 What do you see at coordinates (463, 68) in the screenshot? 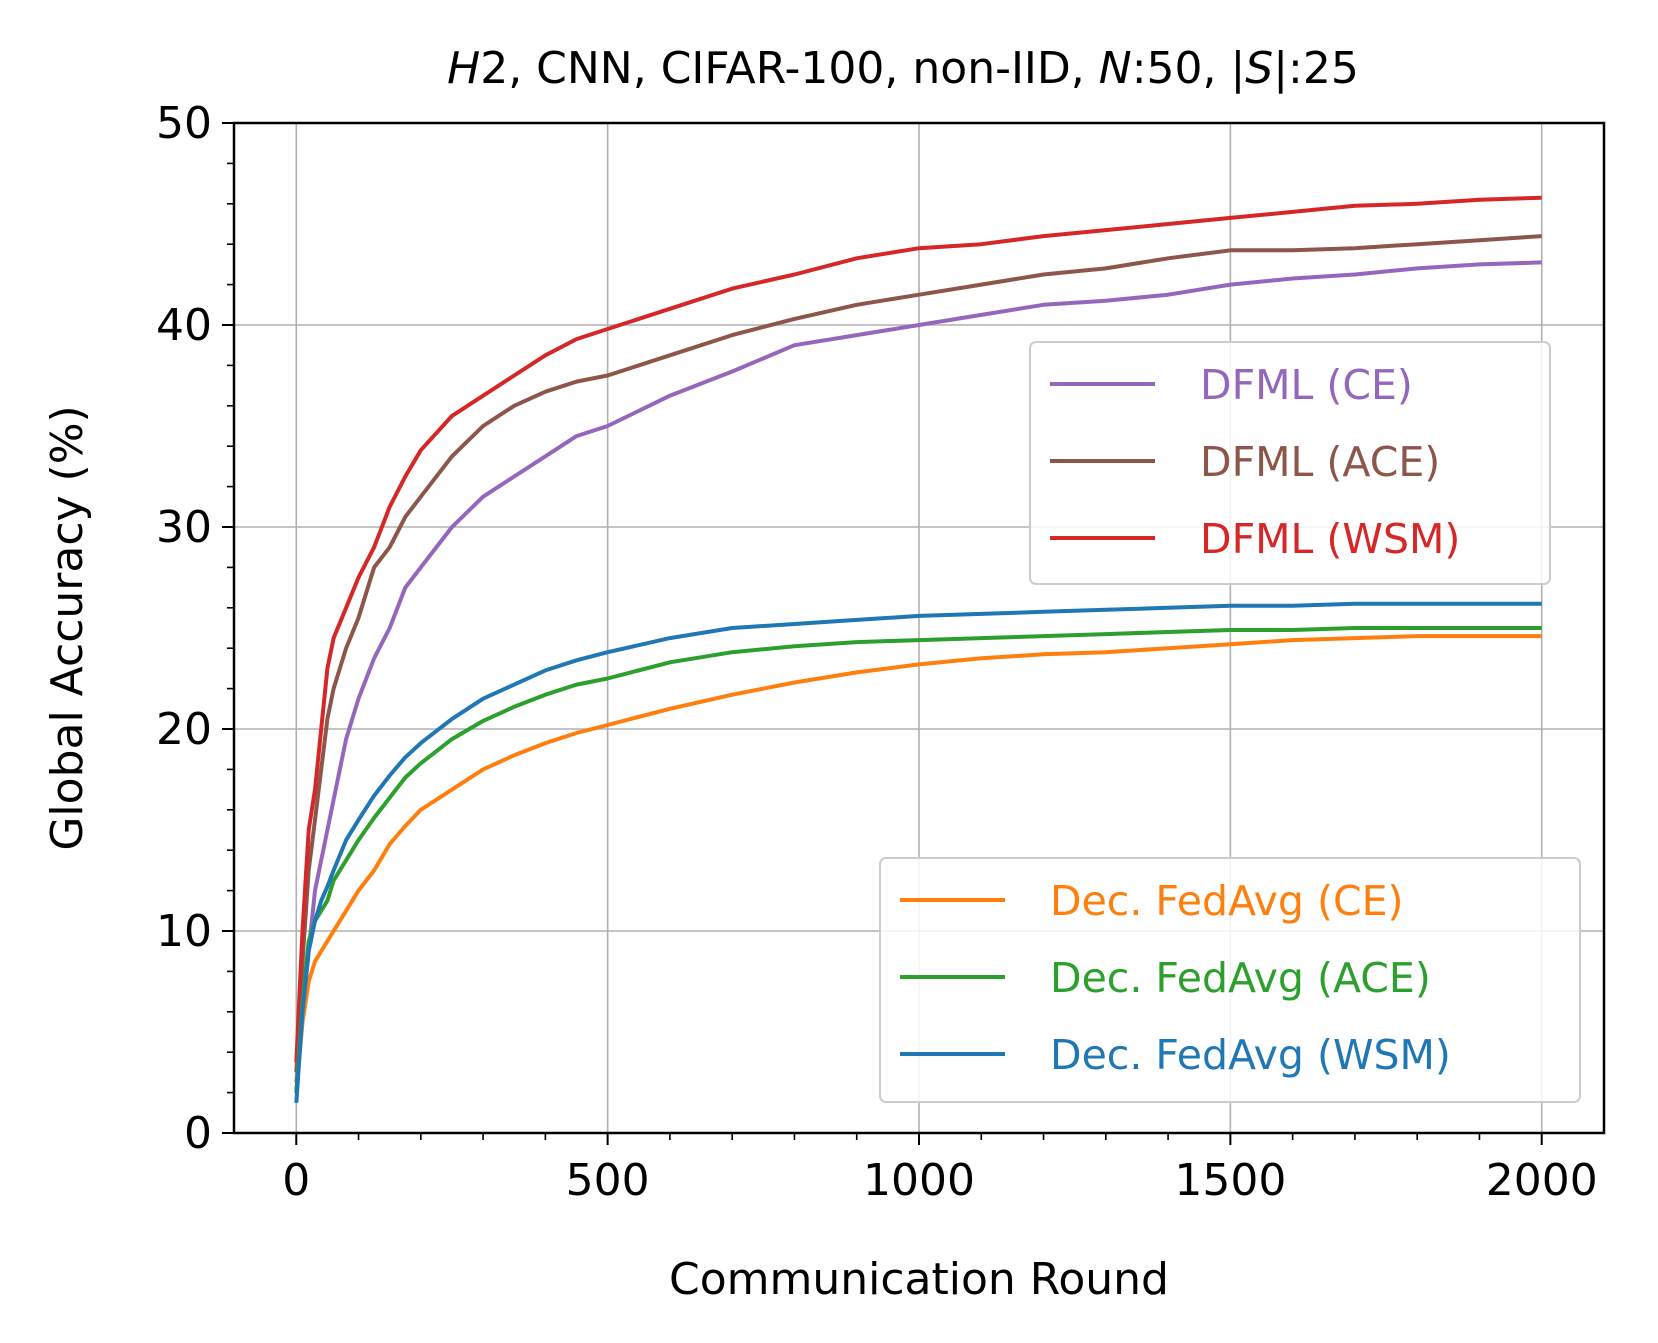
I see `title-part: H` at bounding box center [463, 68].